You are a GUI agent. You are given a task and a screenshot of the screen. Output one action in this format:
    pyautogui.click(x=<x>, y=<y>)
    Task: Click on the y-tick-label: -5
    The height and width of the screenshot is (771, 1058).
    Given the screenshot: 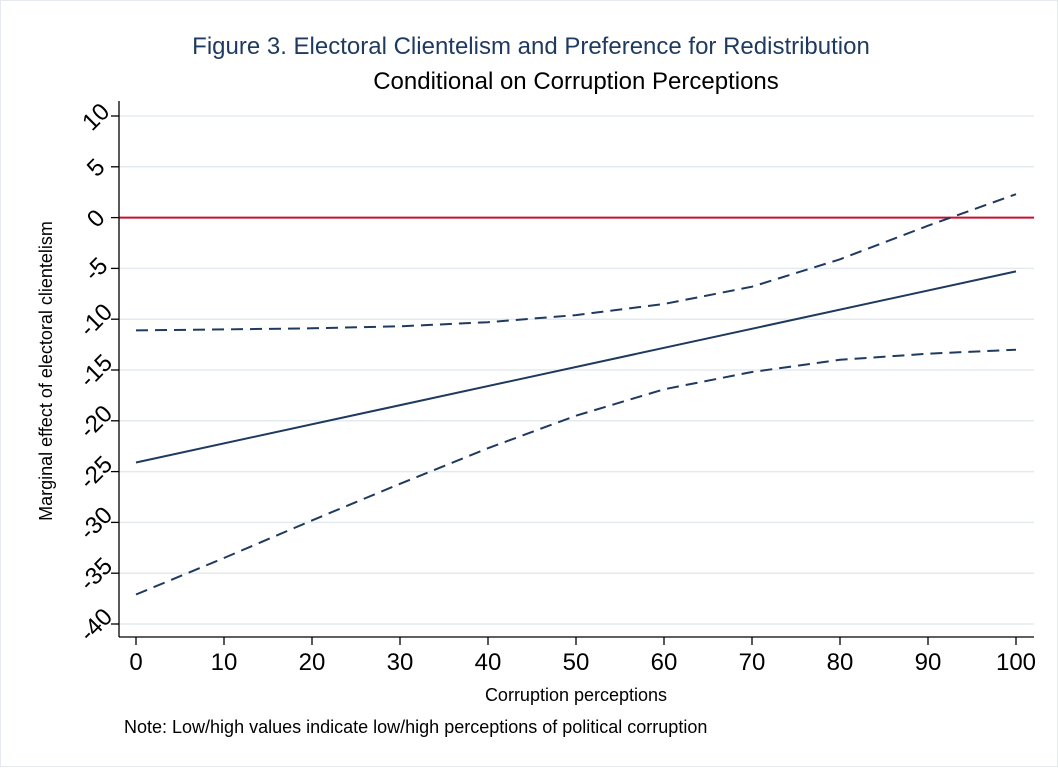 What is the action you would take?
    pyautogui.click(x=96, y=269)
    